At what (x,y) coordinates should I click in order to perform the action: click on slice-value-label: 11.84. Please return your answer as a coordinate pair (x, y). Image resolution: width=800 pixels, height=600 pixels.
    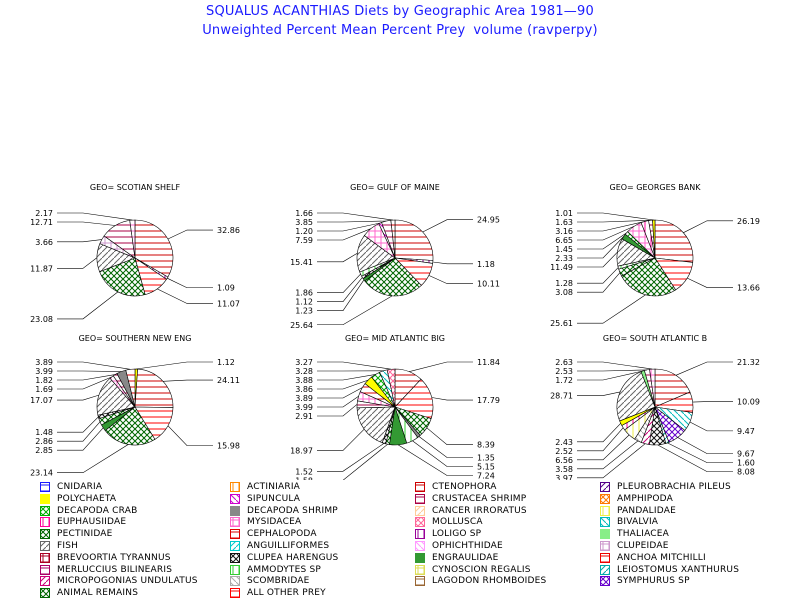
    Looking at the image, I should click on (488, 362).